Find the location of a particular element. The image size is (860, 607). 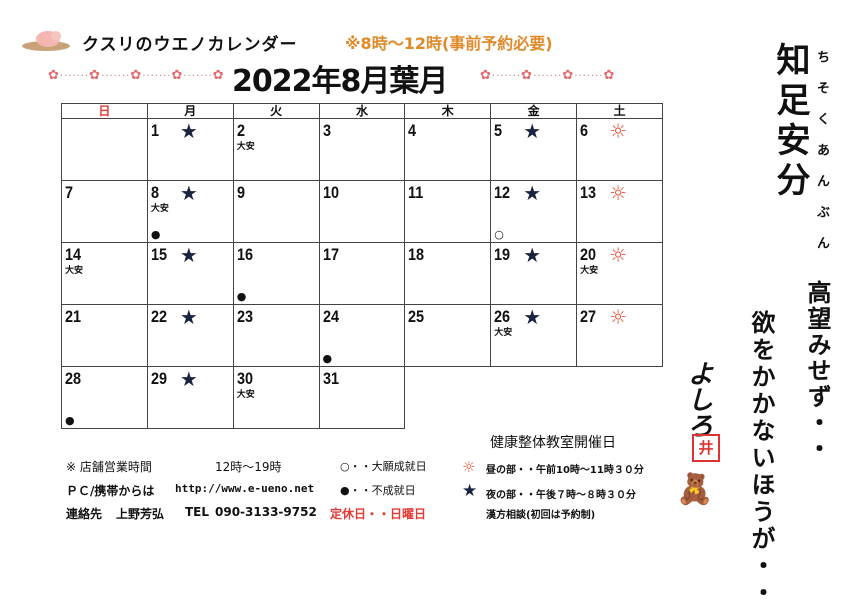

day-number: 22 is located at coordinates (158, 316).